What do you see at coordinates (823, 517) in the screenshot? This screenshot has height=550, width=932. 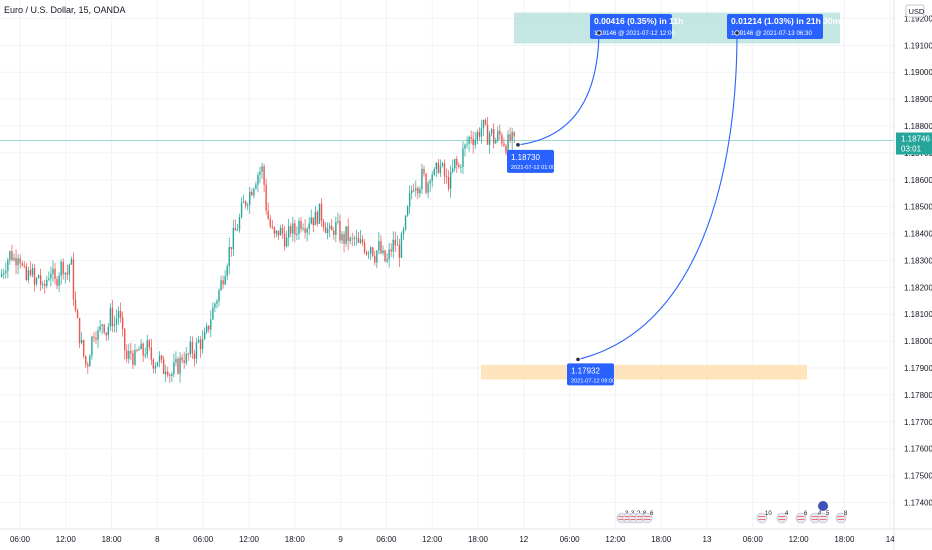 I see `event-marker: 5` at bounding box center [823, 517].